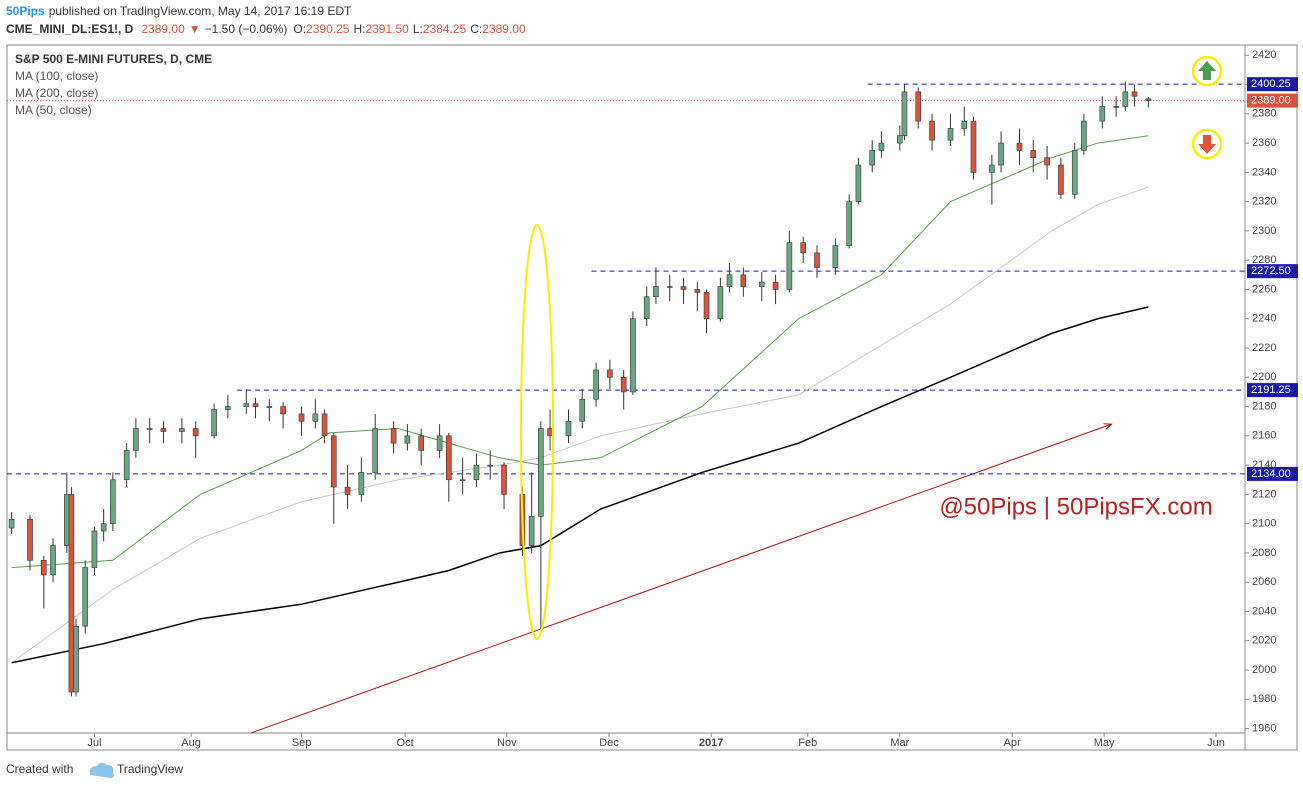 The image size is (1303, 788). I want to click on x-tick-label: Aug, so click(191, 743).